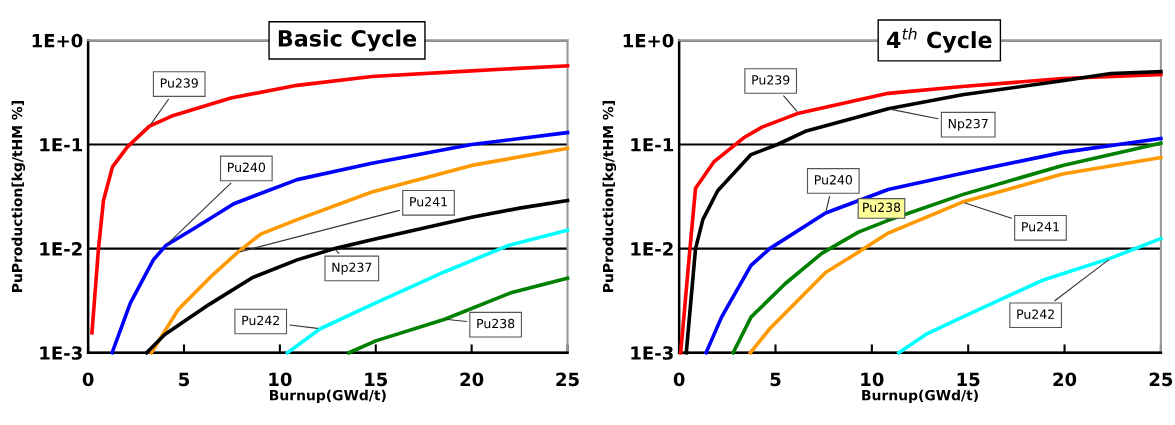 This screenshot has width=1175, height=425. Describe the element at coordinates (179, 83) in the screenshot. I see `series-label: Pu239` at that location.